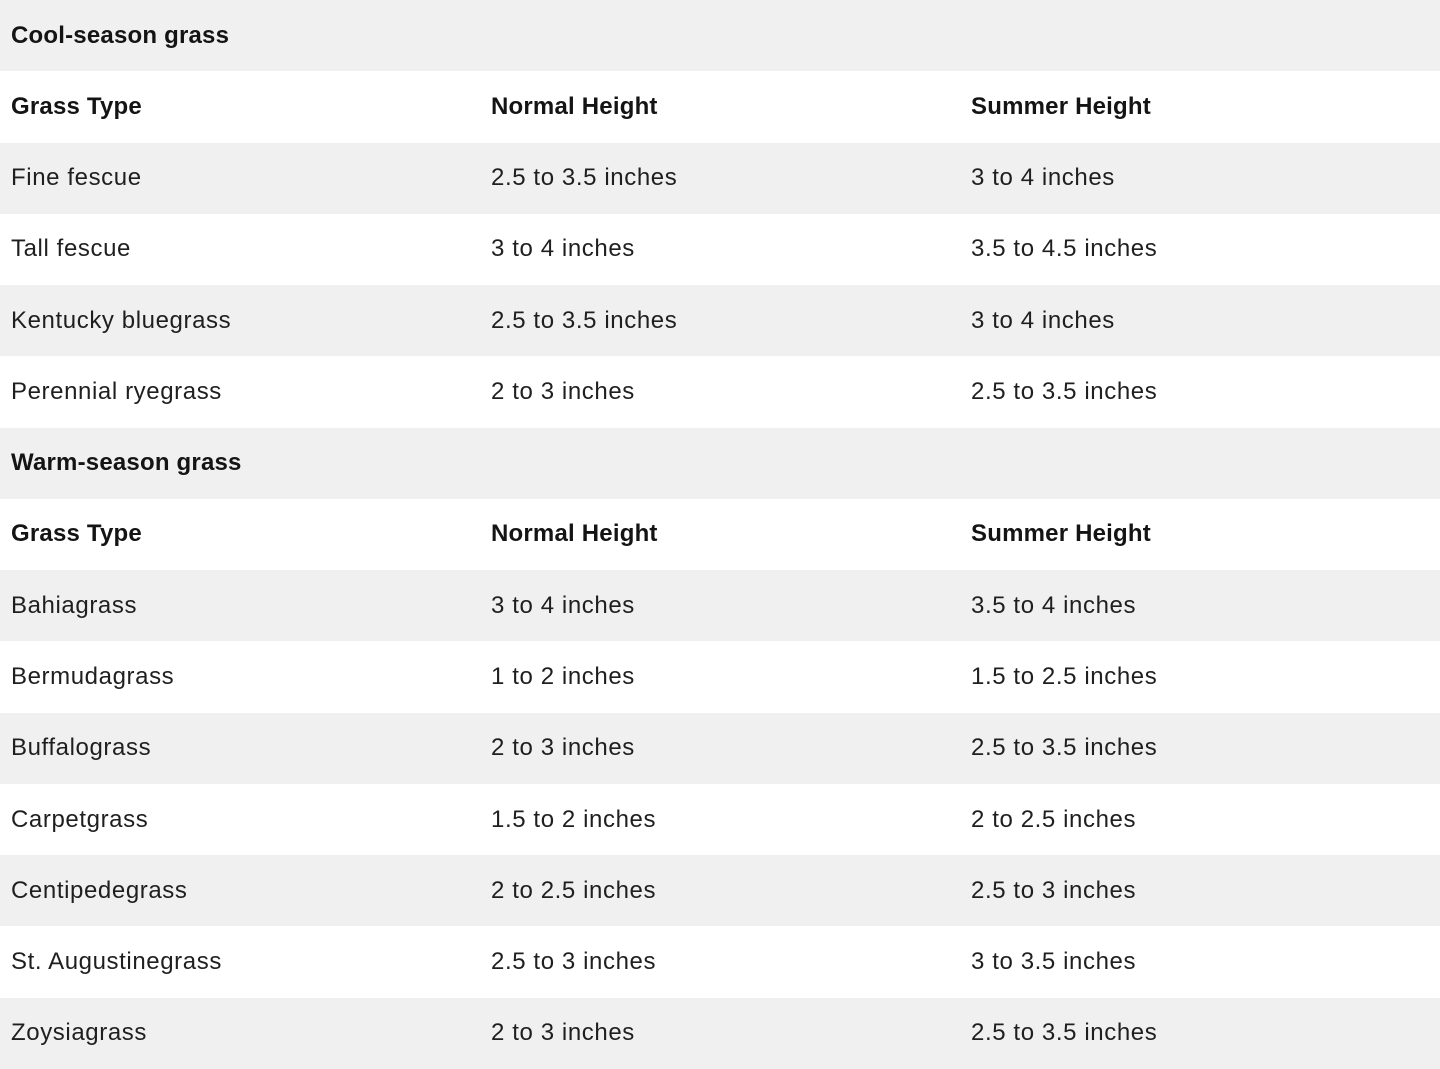 The image size is (1440, 1069). Describe the element at coordinates (720, 463) in the screenshot. I see `section-header-row: Warm-season grass` at that location.